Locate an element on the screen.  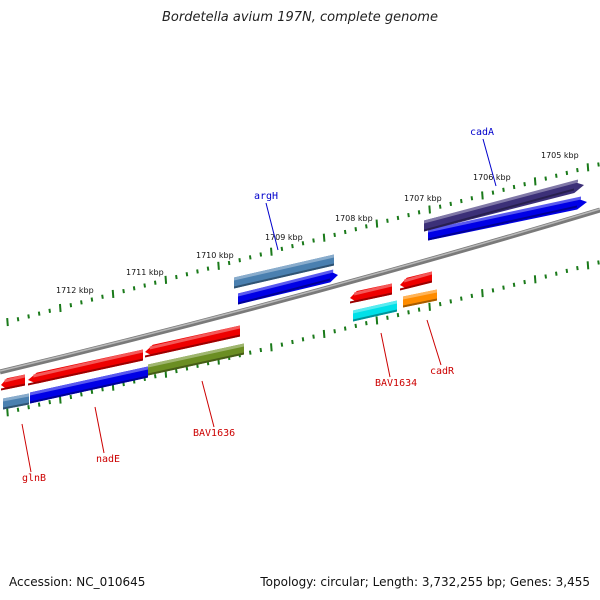
gene-label-glnb: glnB is located at coordinates (33, 453).